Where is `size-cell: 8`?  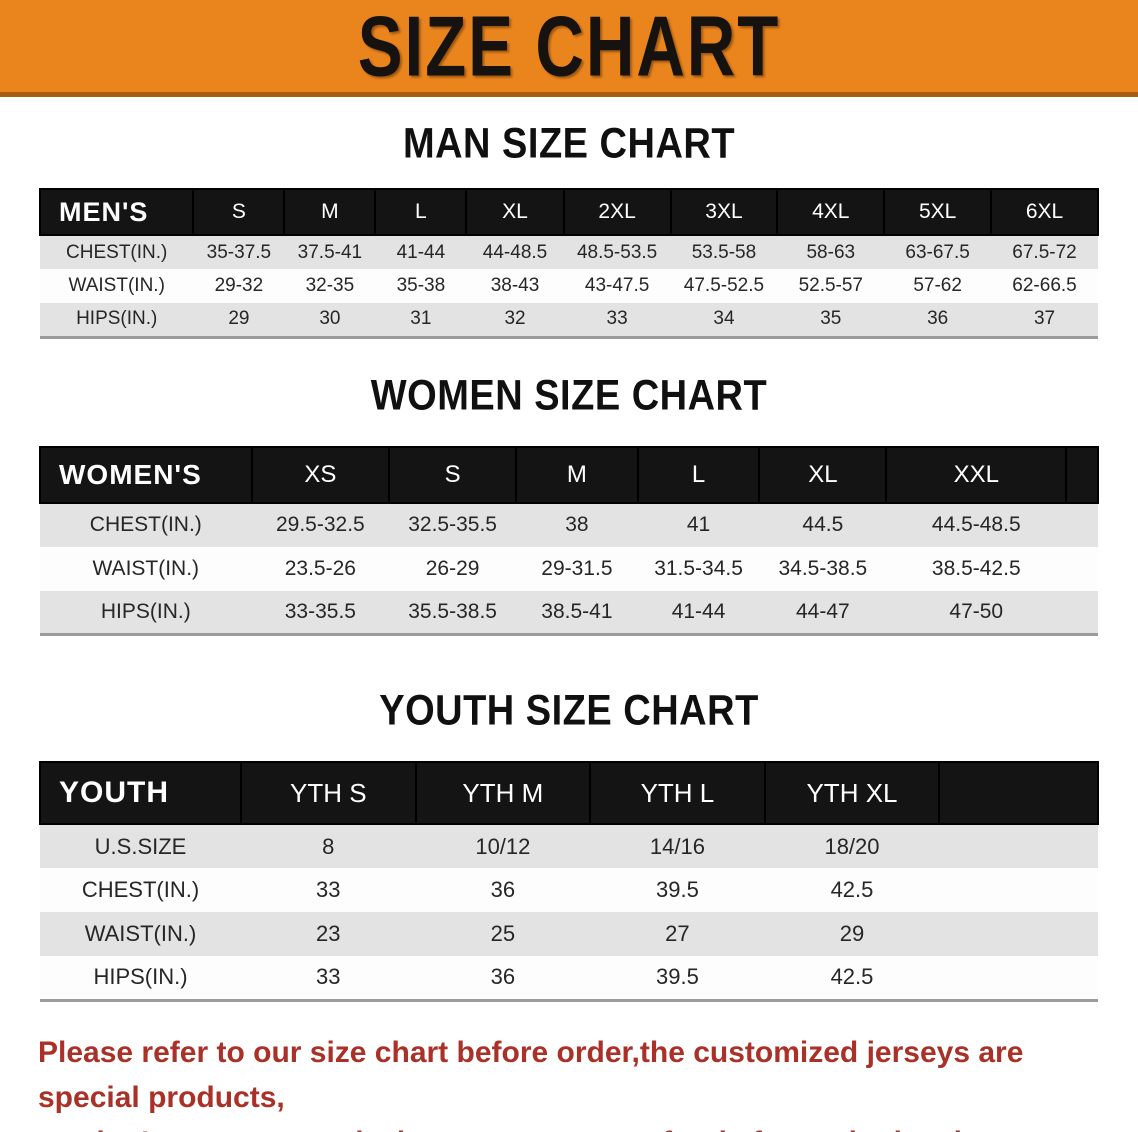 size-cell: 8 is located at coordinates (328, 846).